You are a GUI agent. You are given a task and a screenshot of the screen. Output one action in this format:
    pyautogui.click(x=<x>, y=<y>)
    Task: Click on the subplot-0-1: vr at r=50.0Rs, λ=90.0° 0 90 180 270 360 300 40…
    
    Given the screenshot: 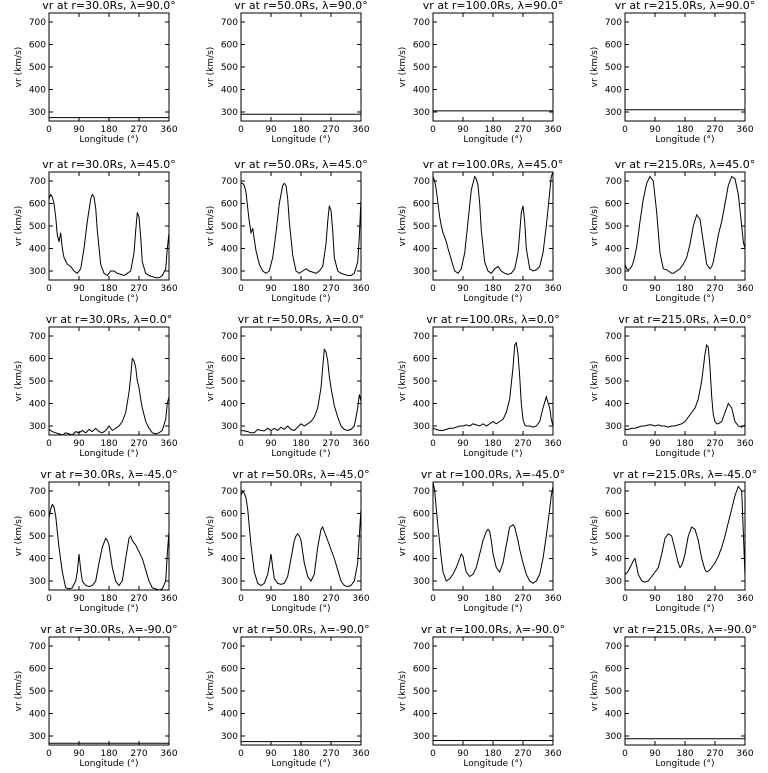 What is the action you would take?
    pyautogui.click(x=288, y=72)
    